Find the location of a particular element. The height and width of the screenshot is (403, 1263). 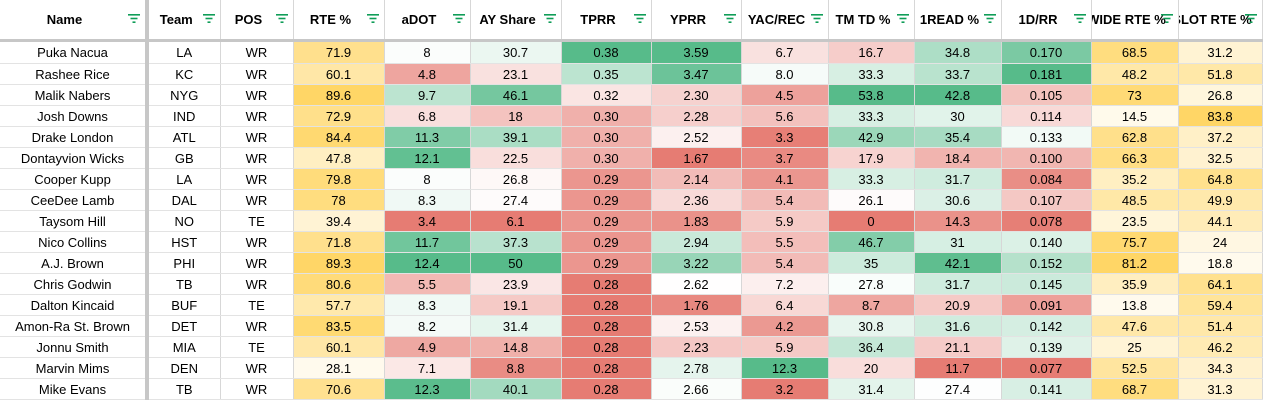

cell-oneread: 27.4 is located at coordinates (958, 389).